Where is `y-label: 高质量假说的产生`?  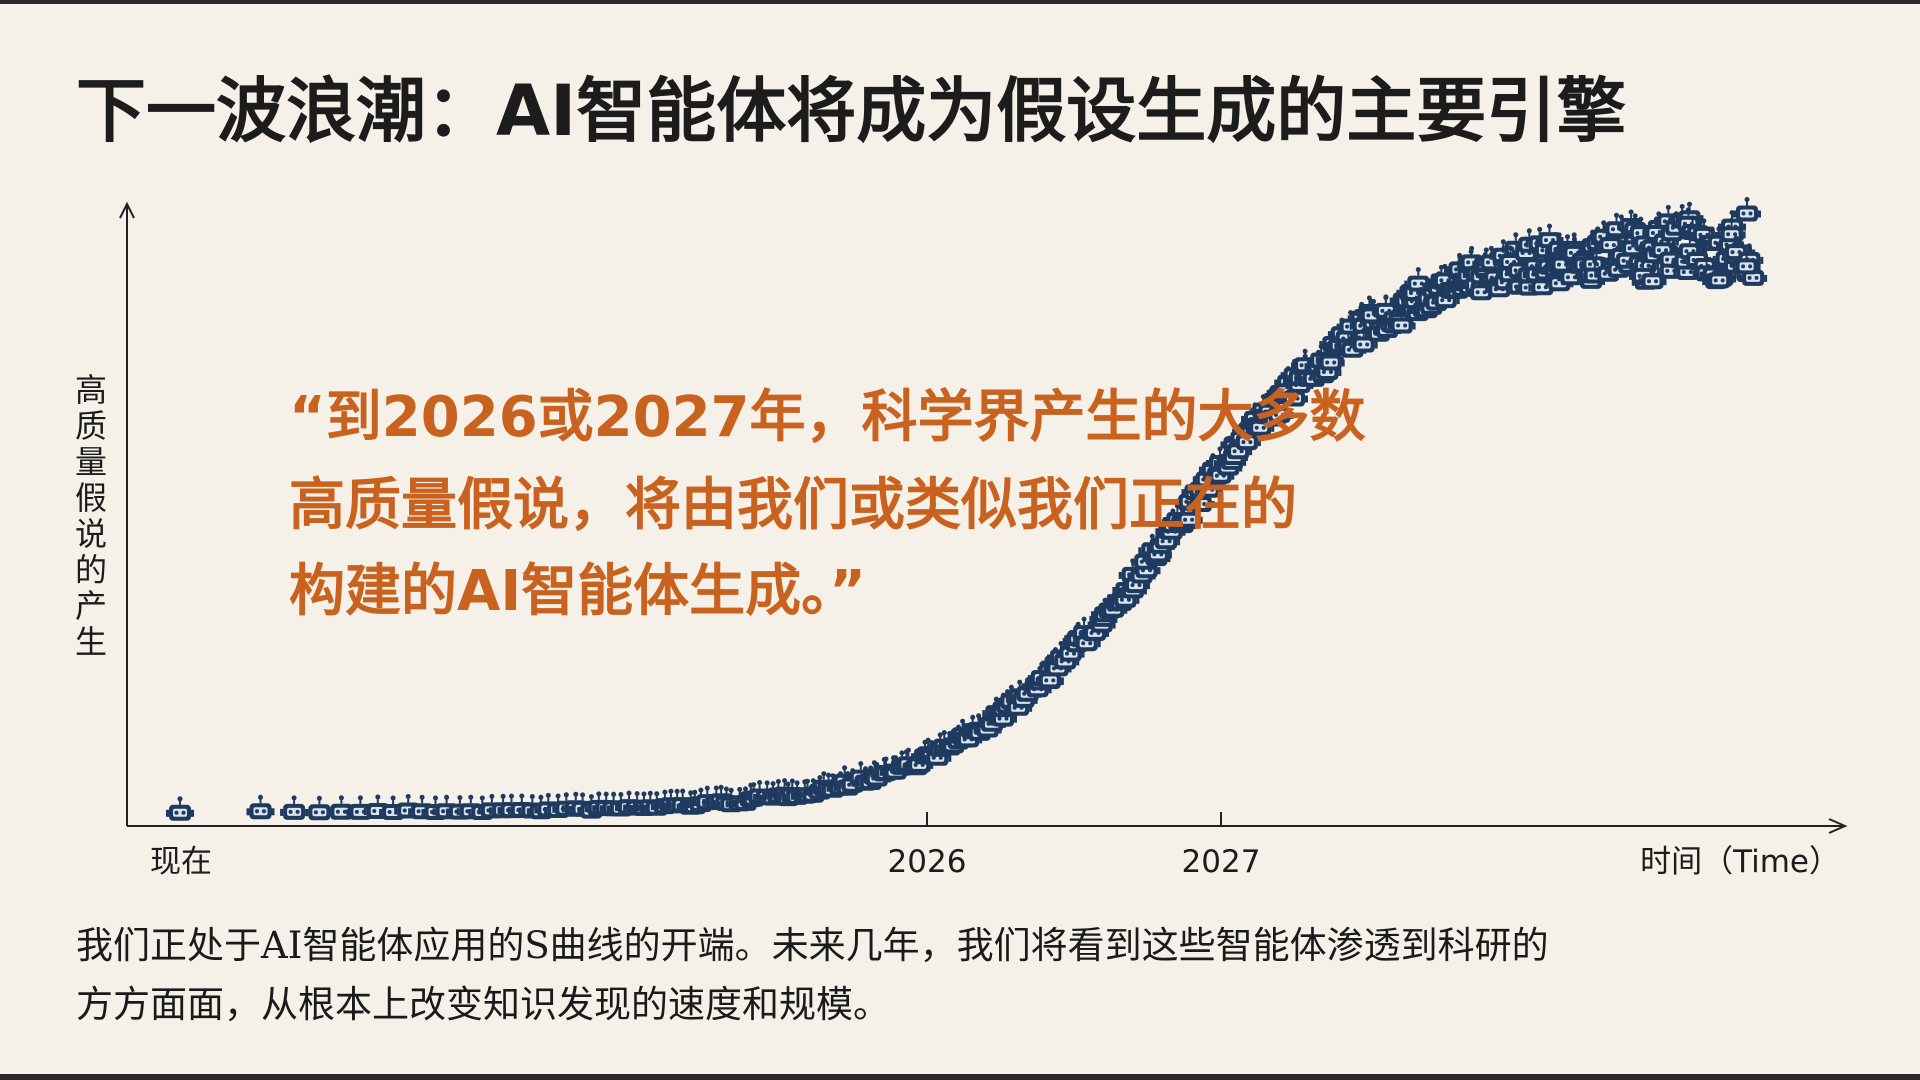
y-label: 高质量假说的产生 is located at coordinates (89, 517).